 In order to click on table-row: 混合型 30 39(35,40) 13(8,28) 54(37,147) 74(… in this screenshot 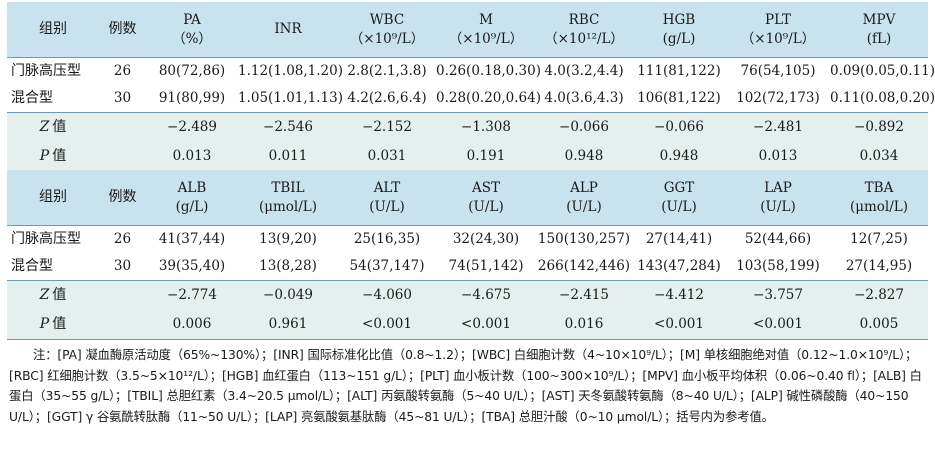, I will do `click(467, 267)`.